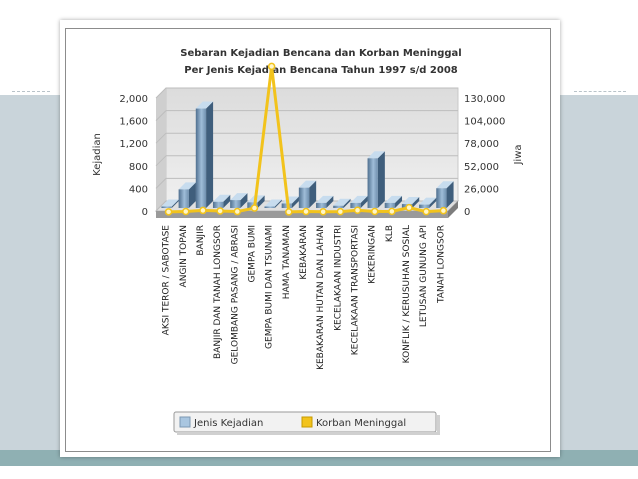 The width and height of the screenshot is (638, 479). What do you see at coordinates (373, 254) in the screenshot?
I see `x-tick-label: KEKERINGAN` at bounding box center [373, 254].